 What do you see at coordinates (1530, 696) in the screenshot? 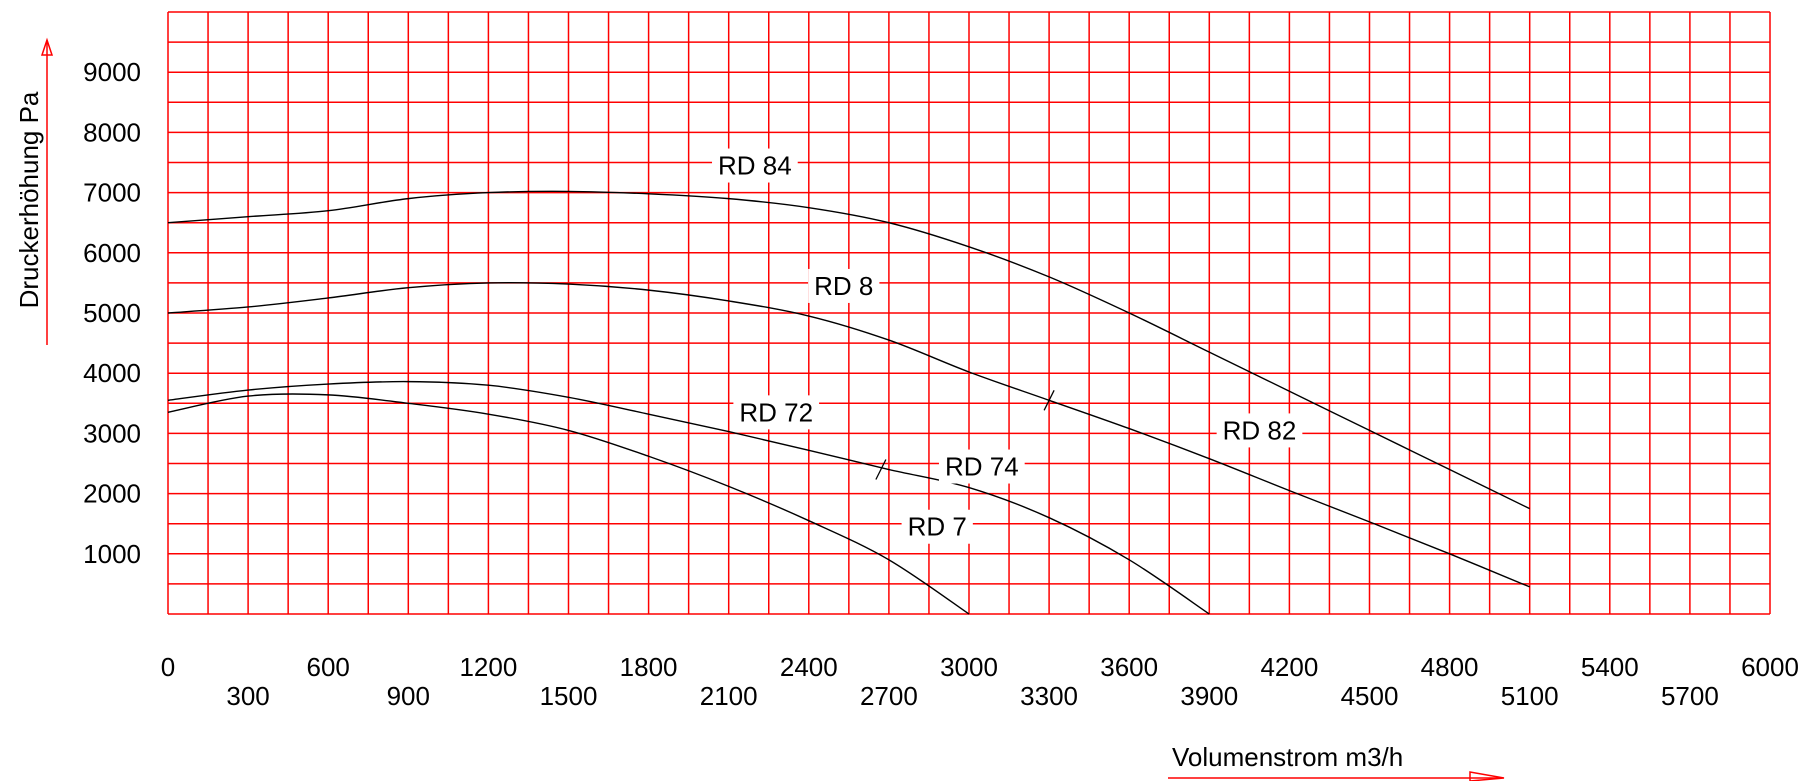
I see `x-tick-5100: 5100` at bounding box center [1530, 696].